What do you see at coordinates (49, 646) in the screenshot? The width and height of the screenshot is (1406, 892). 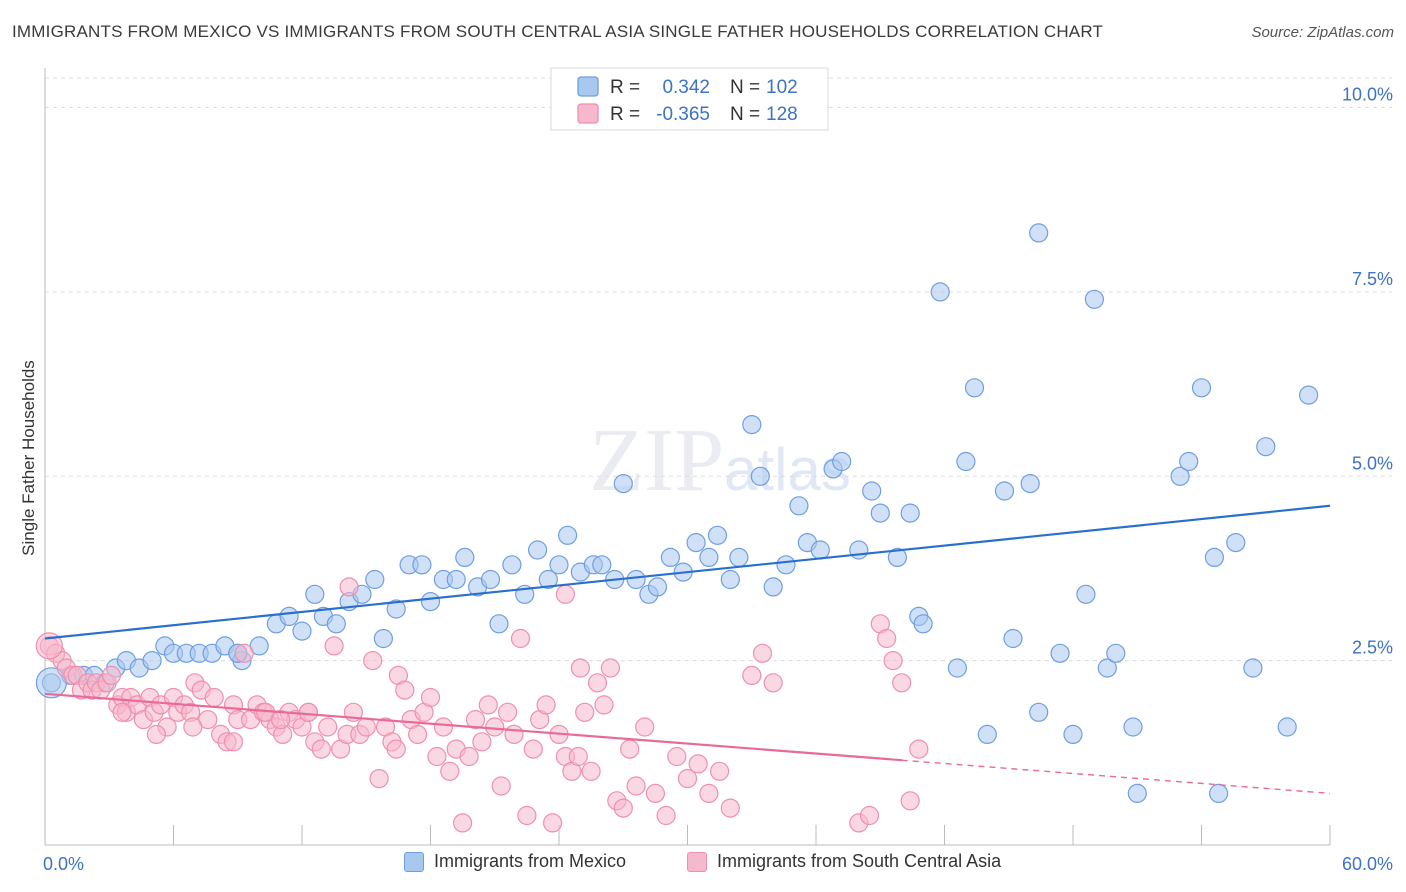 I see `point-asia-large` at bounding box center [49, 646].